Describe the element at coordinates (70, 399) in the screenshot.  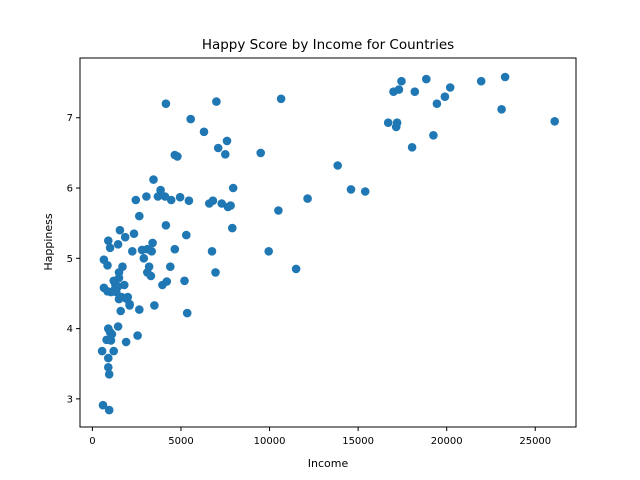
I see `y-tick-label: 3` at that location.